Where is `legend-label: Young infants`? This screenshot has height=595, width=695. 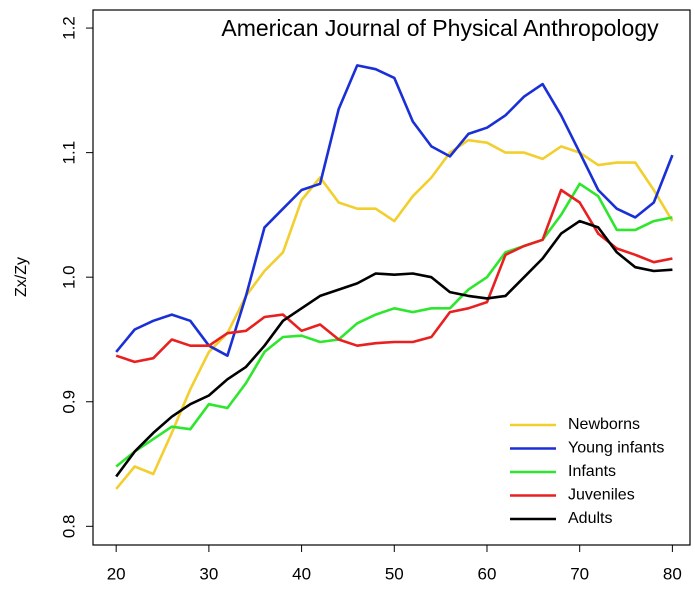
legend-label: Young infants is located at coordinates (616, 448).